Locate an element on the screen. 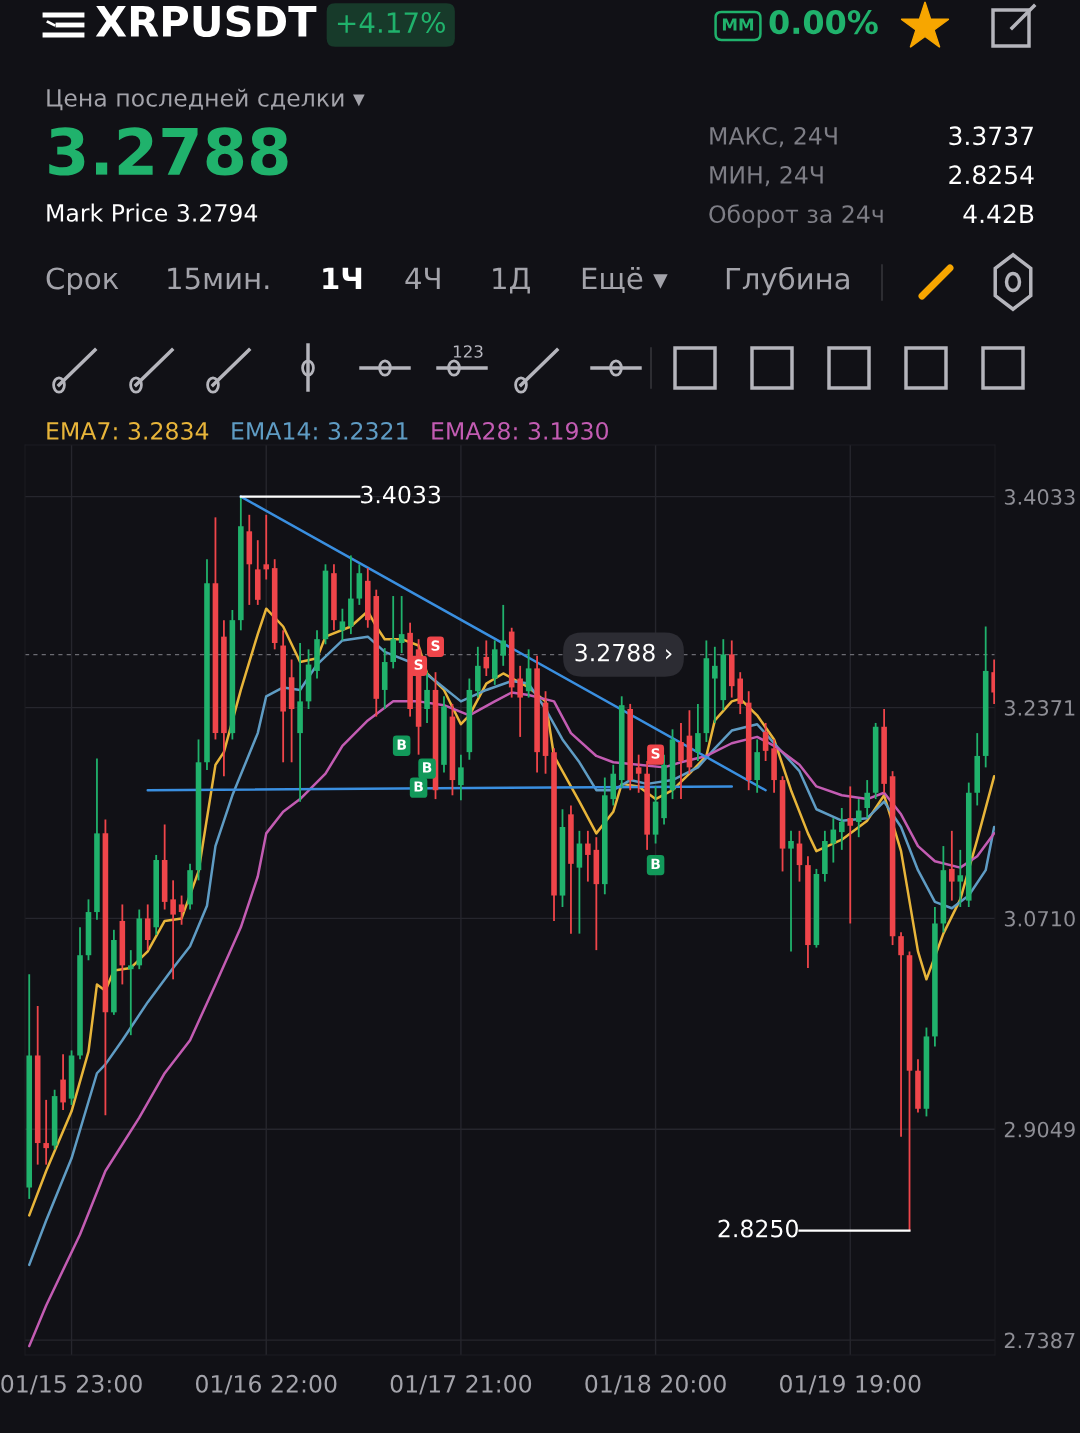 The image size is (1080, 1433). x-tick-label: 01/15 23:00 is located at coordinates (71, 1384).